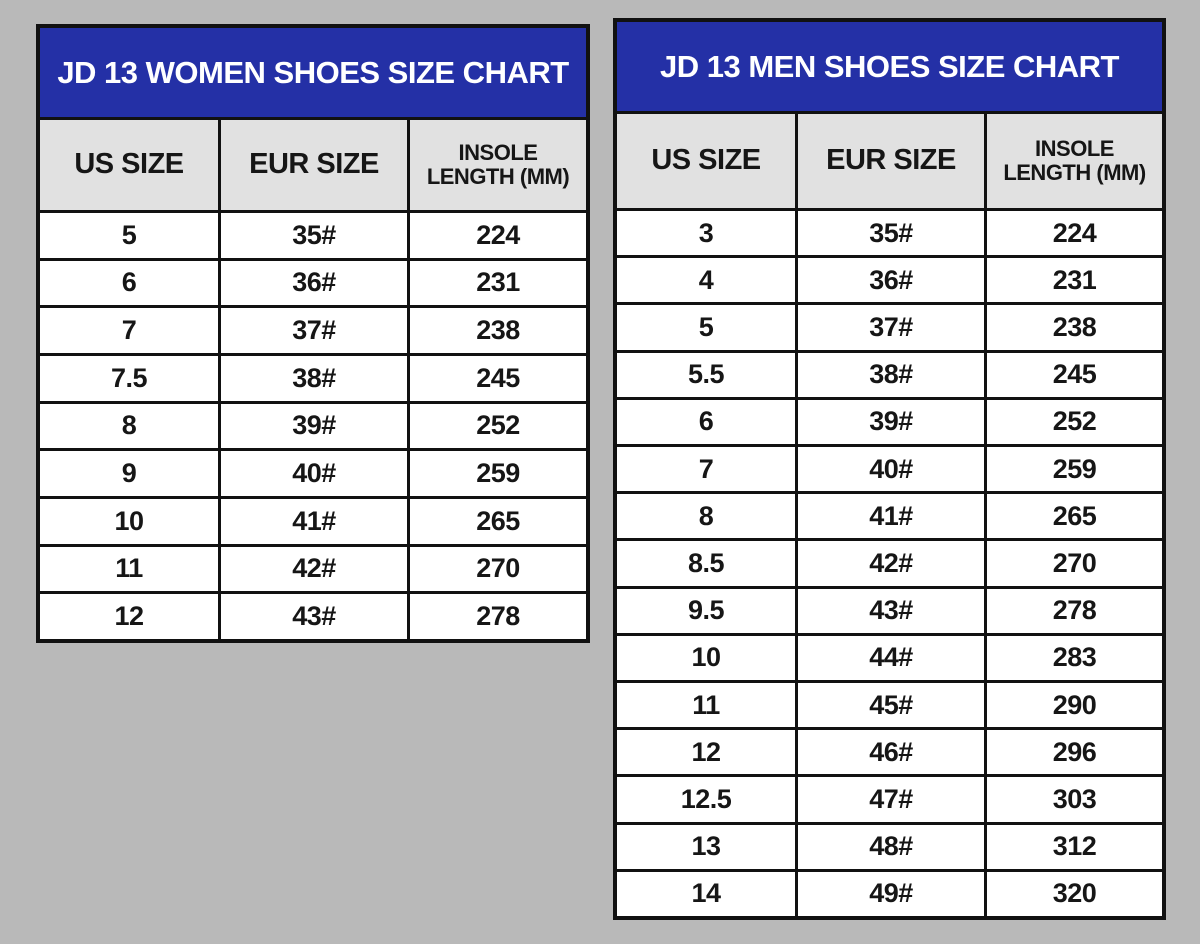  Describe the element at coordinates (891, 161) in the screenshot. I see `men-header-eur-size: EUR SIZE` at that location.